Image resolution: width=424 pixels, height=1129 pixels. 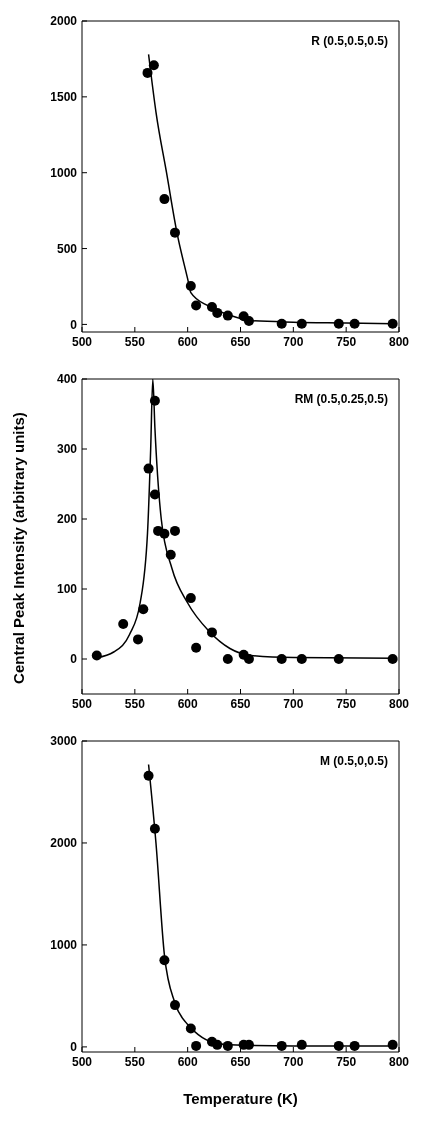 I want to click on annotation: M (0.5,0,0.5), so click(x=353, y=761).